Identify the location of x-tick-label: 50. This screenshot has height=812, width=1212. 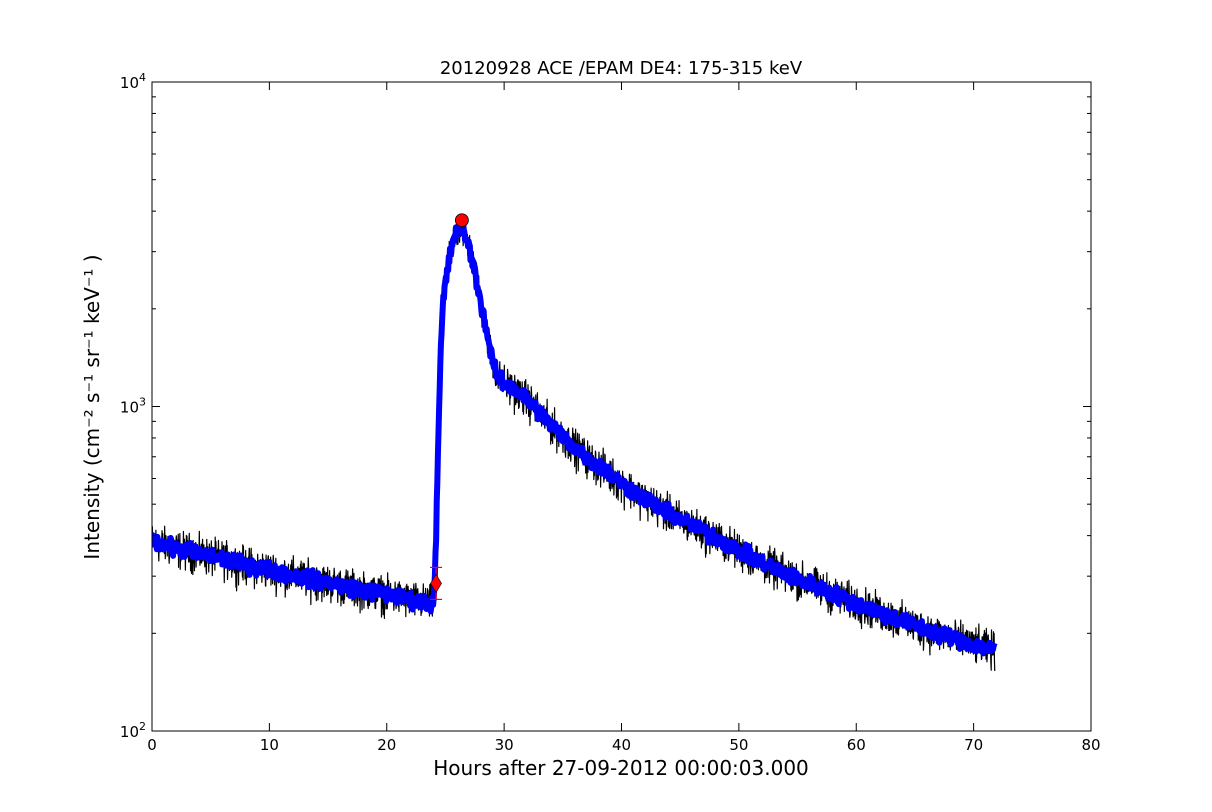
(738, 745).